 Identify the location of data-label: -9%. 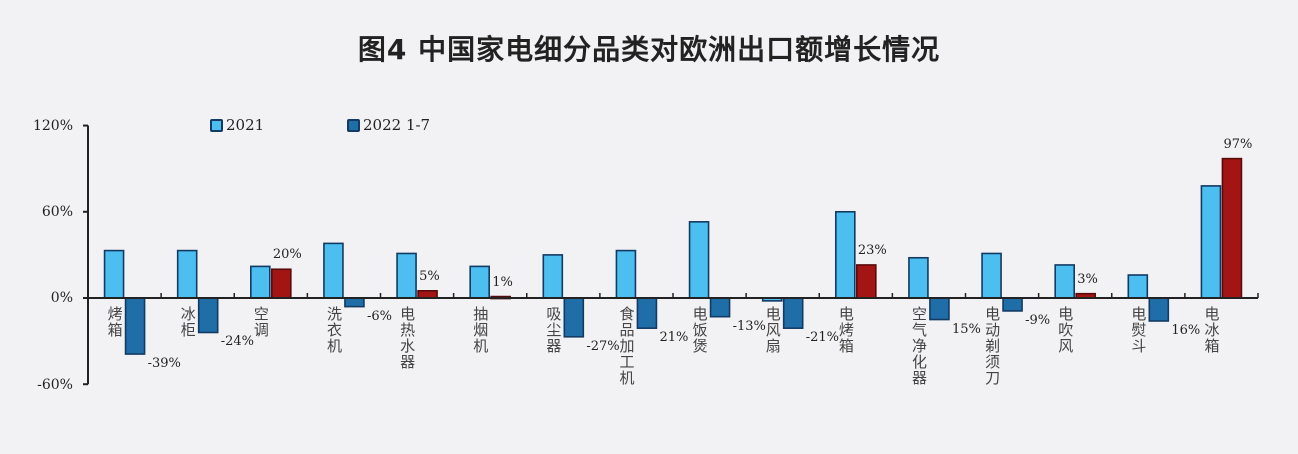
(1038, 320).